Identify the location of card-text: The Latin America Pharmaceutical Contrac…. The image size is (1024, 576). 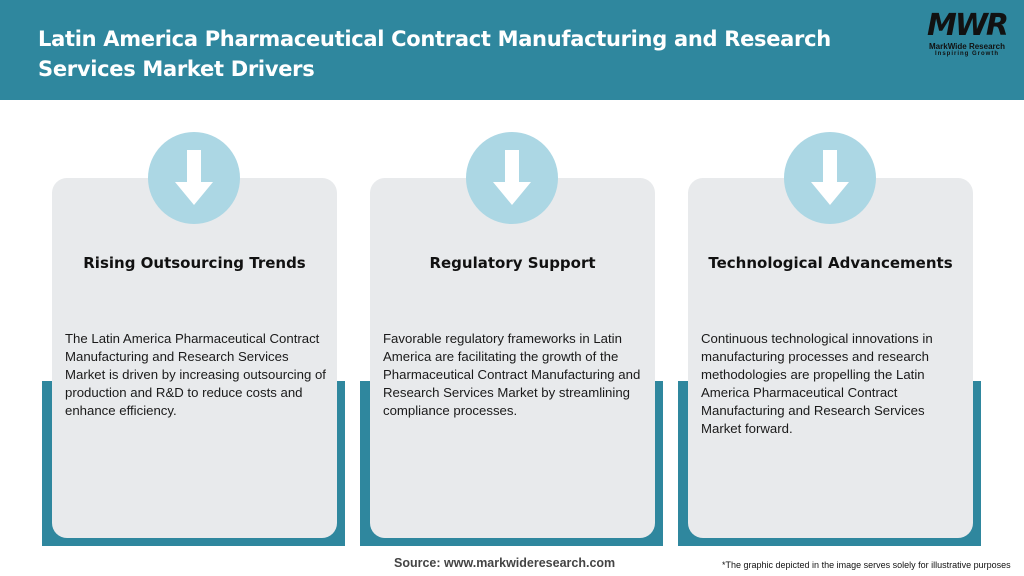
(195, 374).